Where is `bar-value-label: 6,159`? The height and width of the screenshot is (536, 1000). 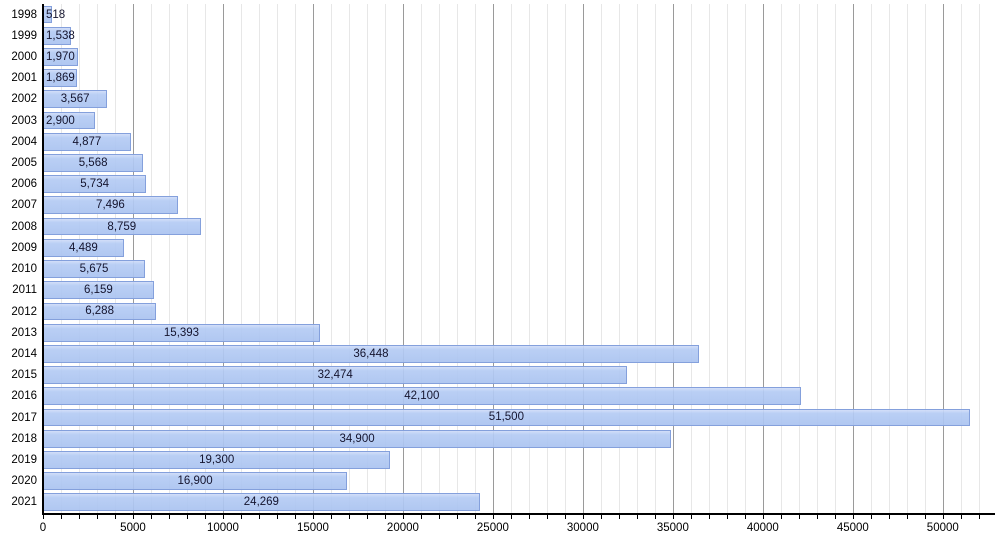 bar-value-label: 6,159 is located at coordinates (98, 290).